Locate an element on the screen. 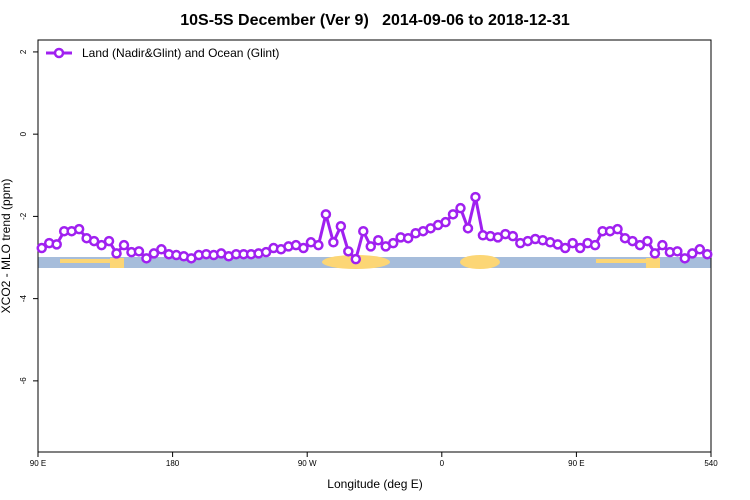  x-tick-label: 0 is located at coordinates (442, 463).